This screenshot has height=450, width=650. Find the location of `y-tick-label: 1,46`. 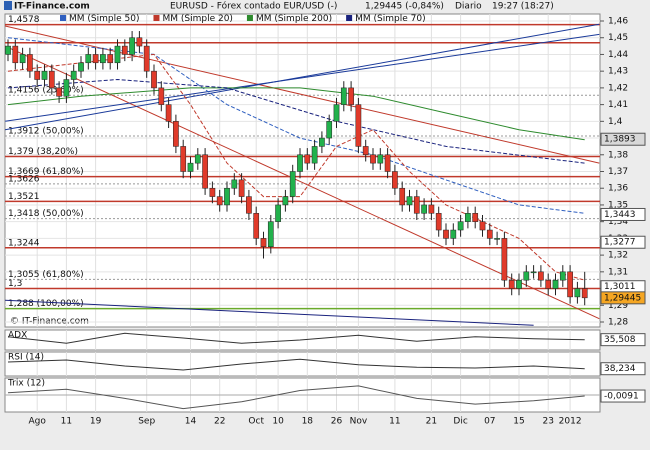

y-tick-label: 1,46 is located at coordinates (618, 22).